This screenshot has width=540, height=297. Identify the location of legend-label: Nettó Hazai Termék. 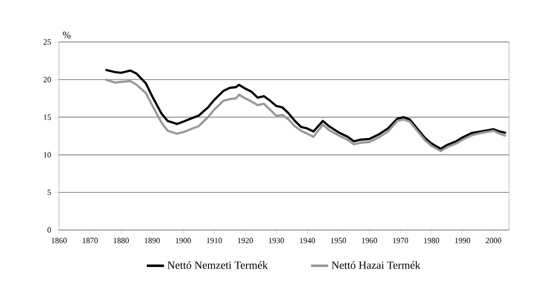
(376, 265).